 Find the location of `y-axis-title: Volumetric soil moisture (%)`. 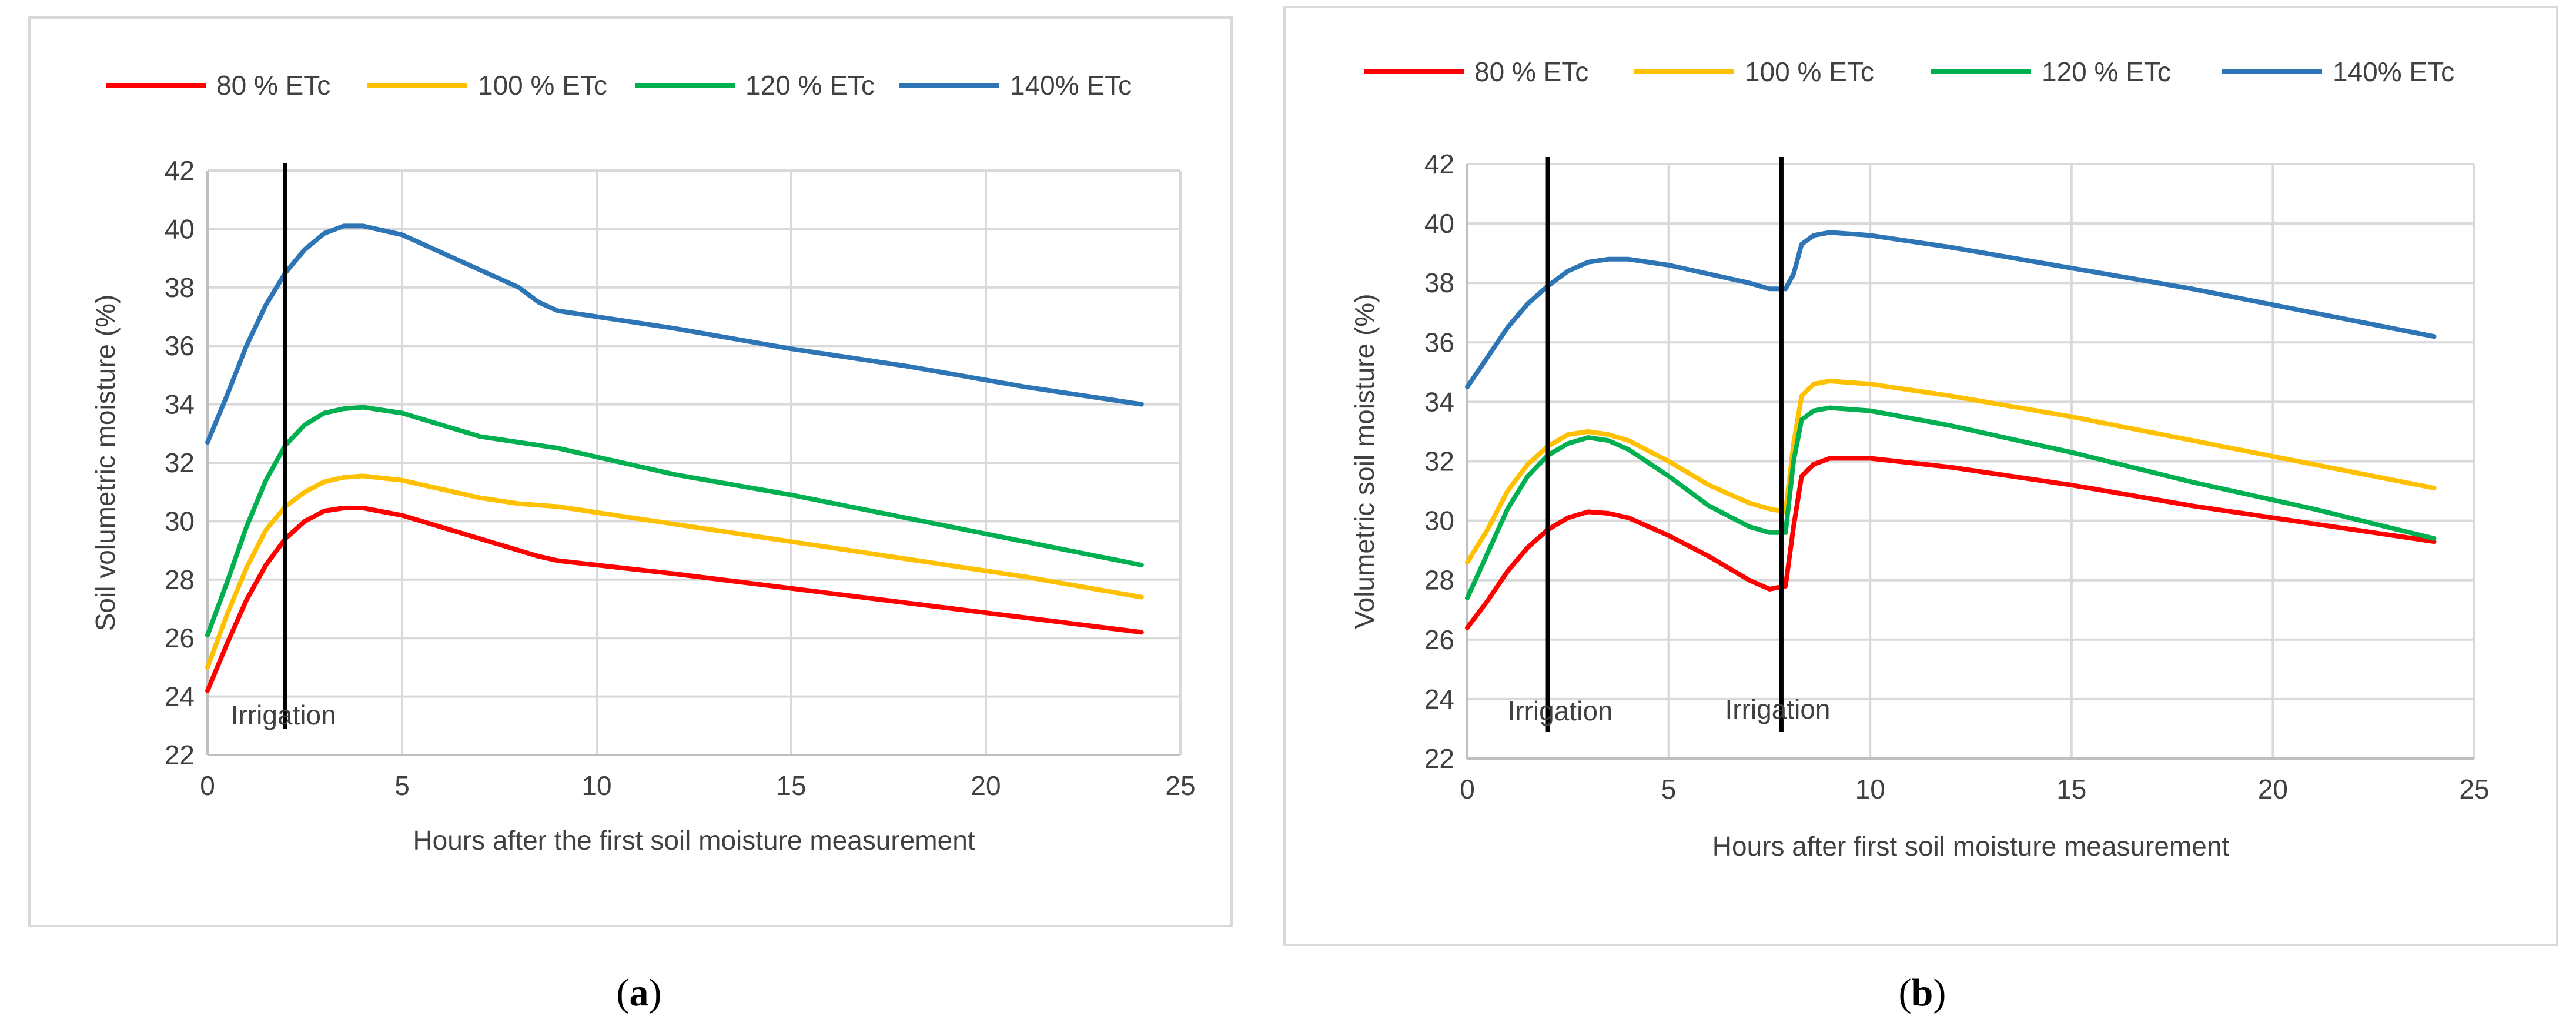

y-axis-title: Volumetric soil moisture (%) is located at coordinates (1364, 461).